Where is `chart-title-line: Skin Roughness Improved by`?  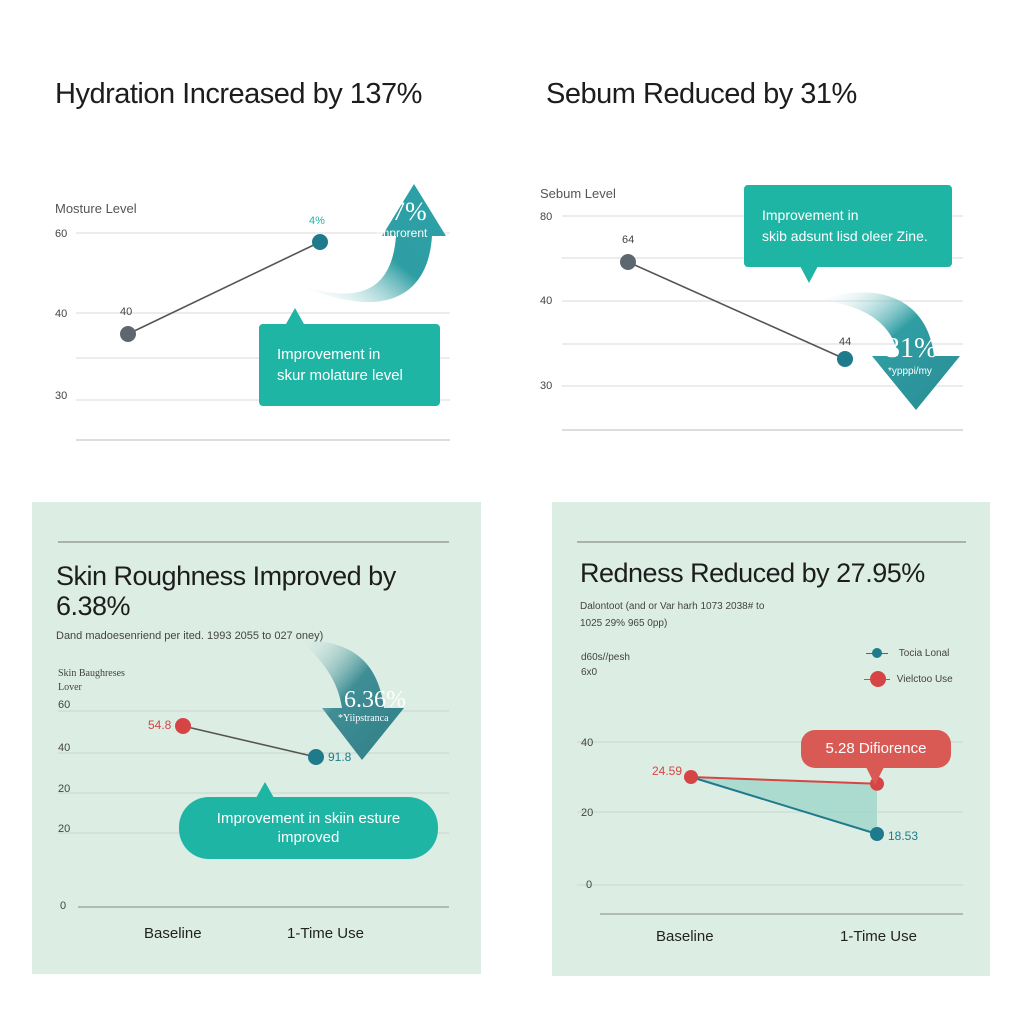 chart-title-line: Skin Roughness Improved by is located at coordinates (226, 576).